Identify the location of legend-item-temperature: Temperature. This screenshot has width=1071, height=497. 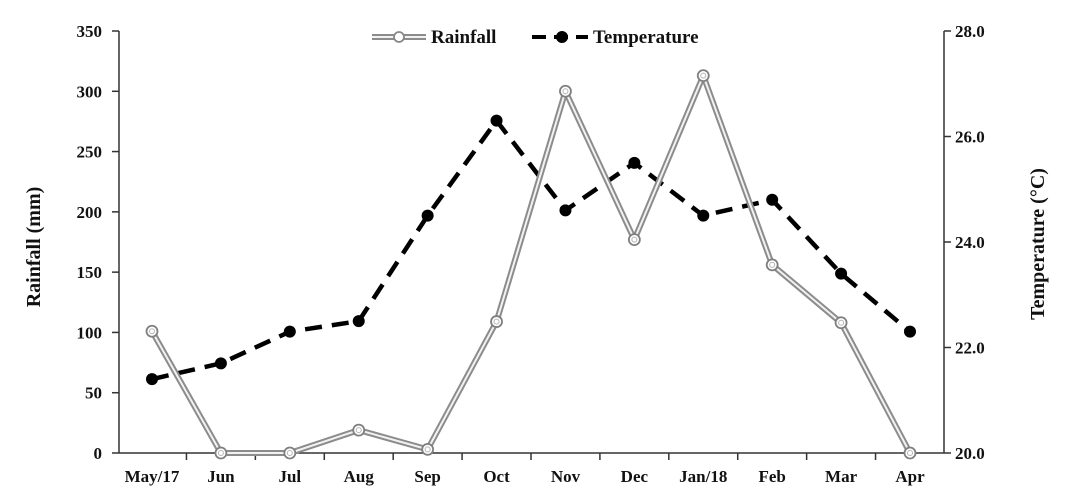
(615, 37).